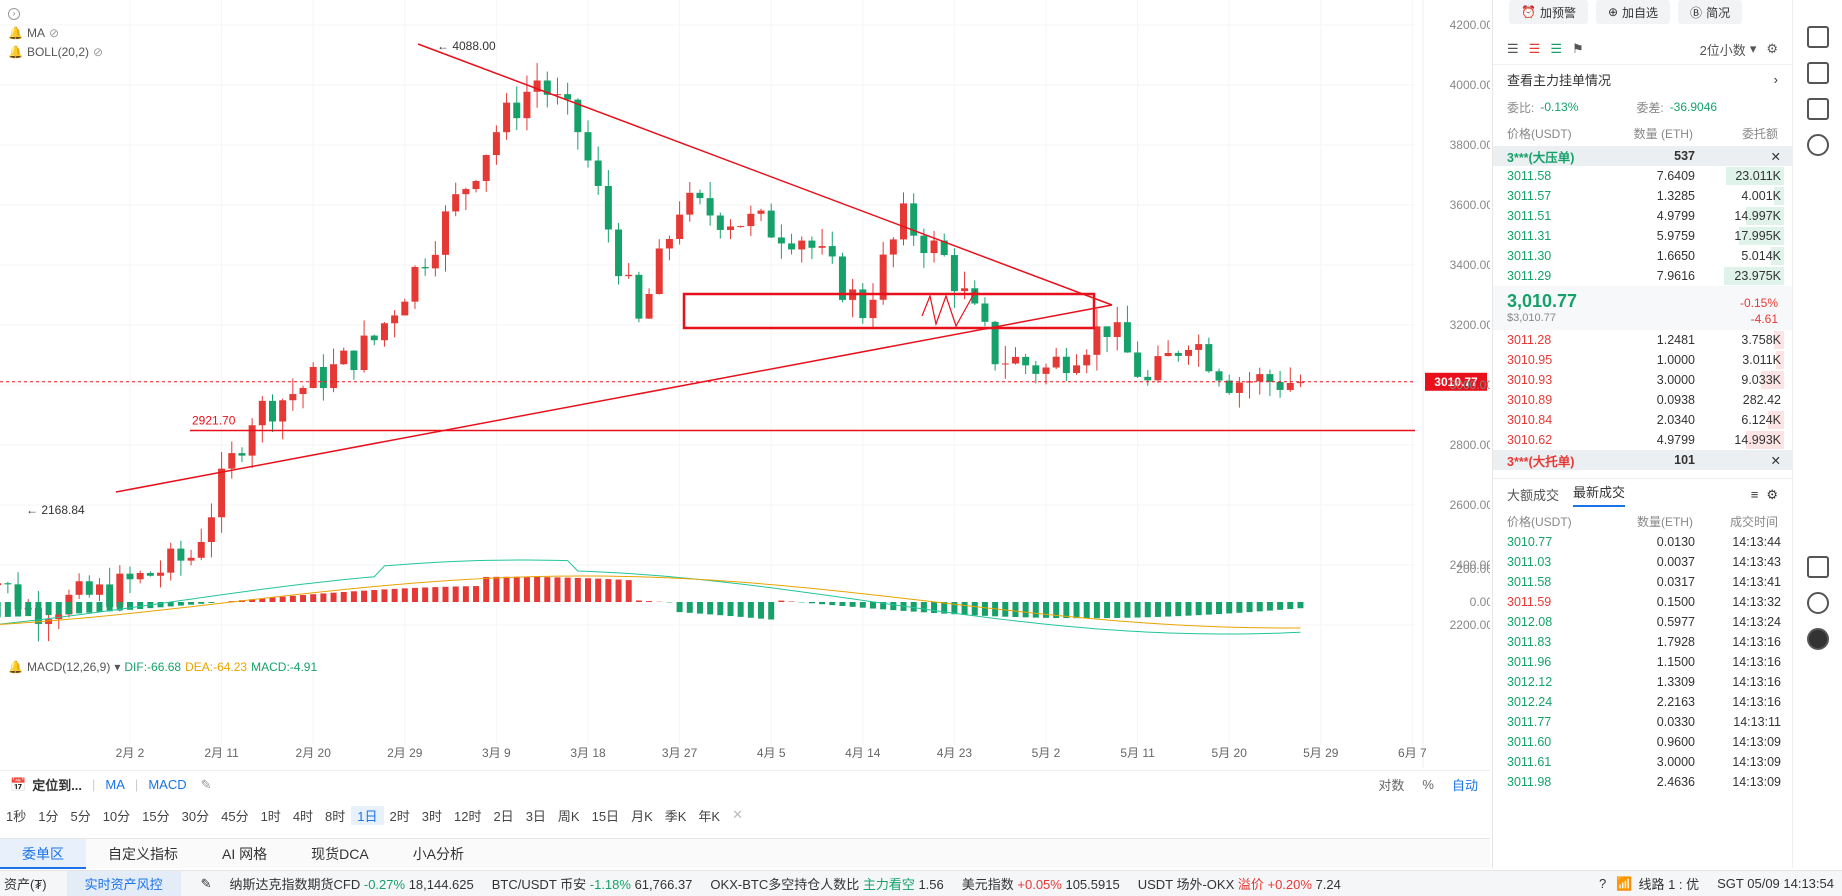  I want to click on help-icon: ?, so click(1603, 883).